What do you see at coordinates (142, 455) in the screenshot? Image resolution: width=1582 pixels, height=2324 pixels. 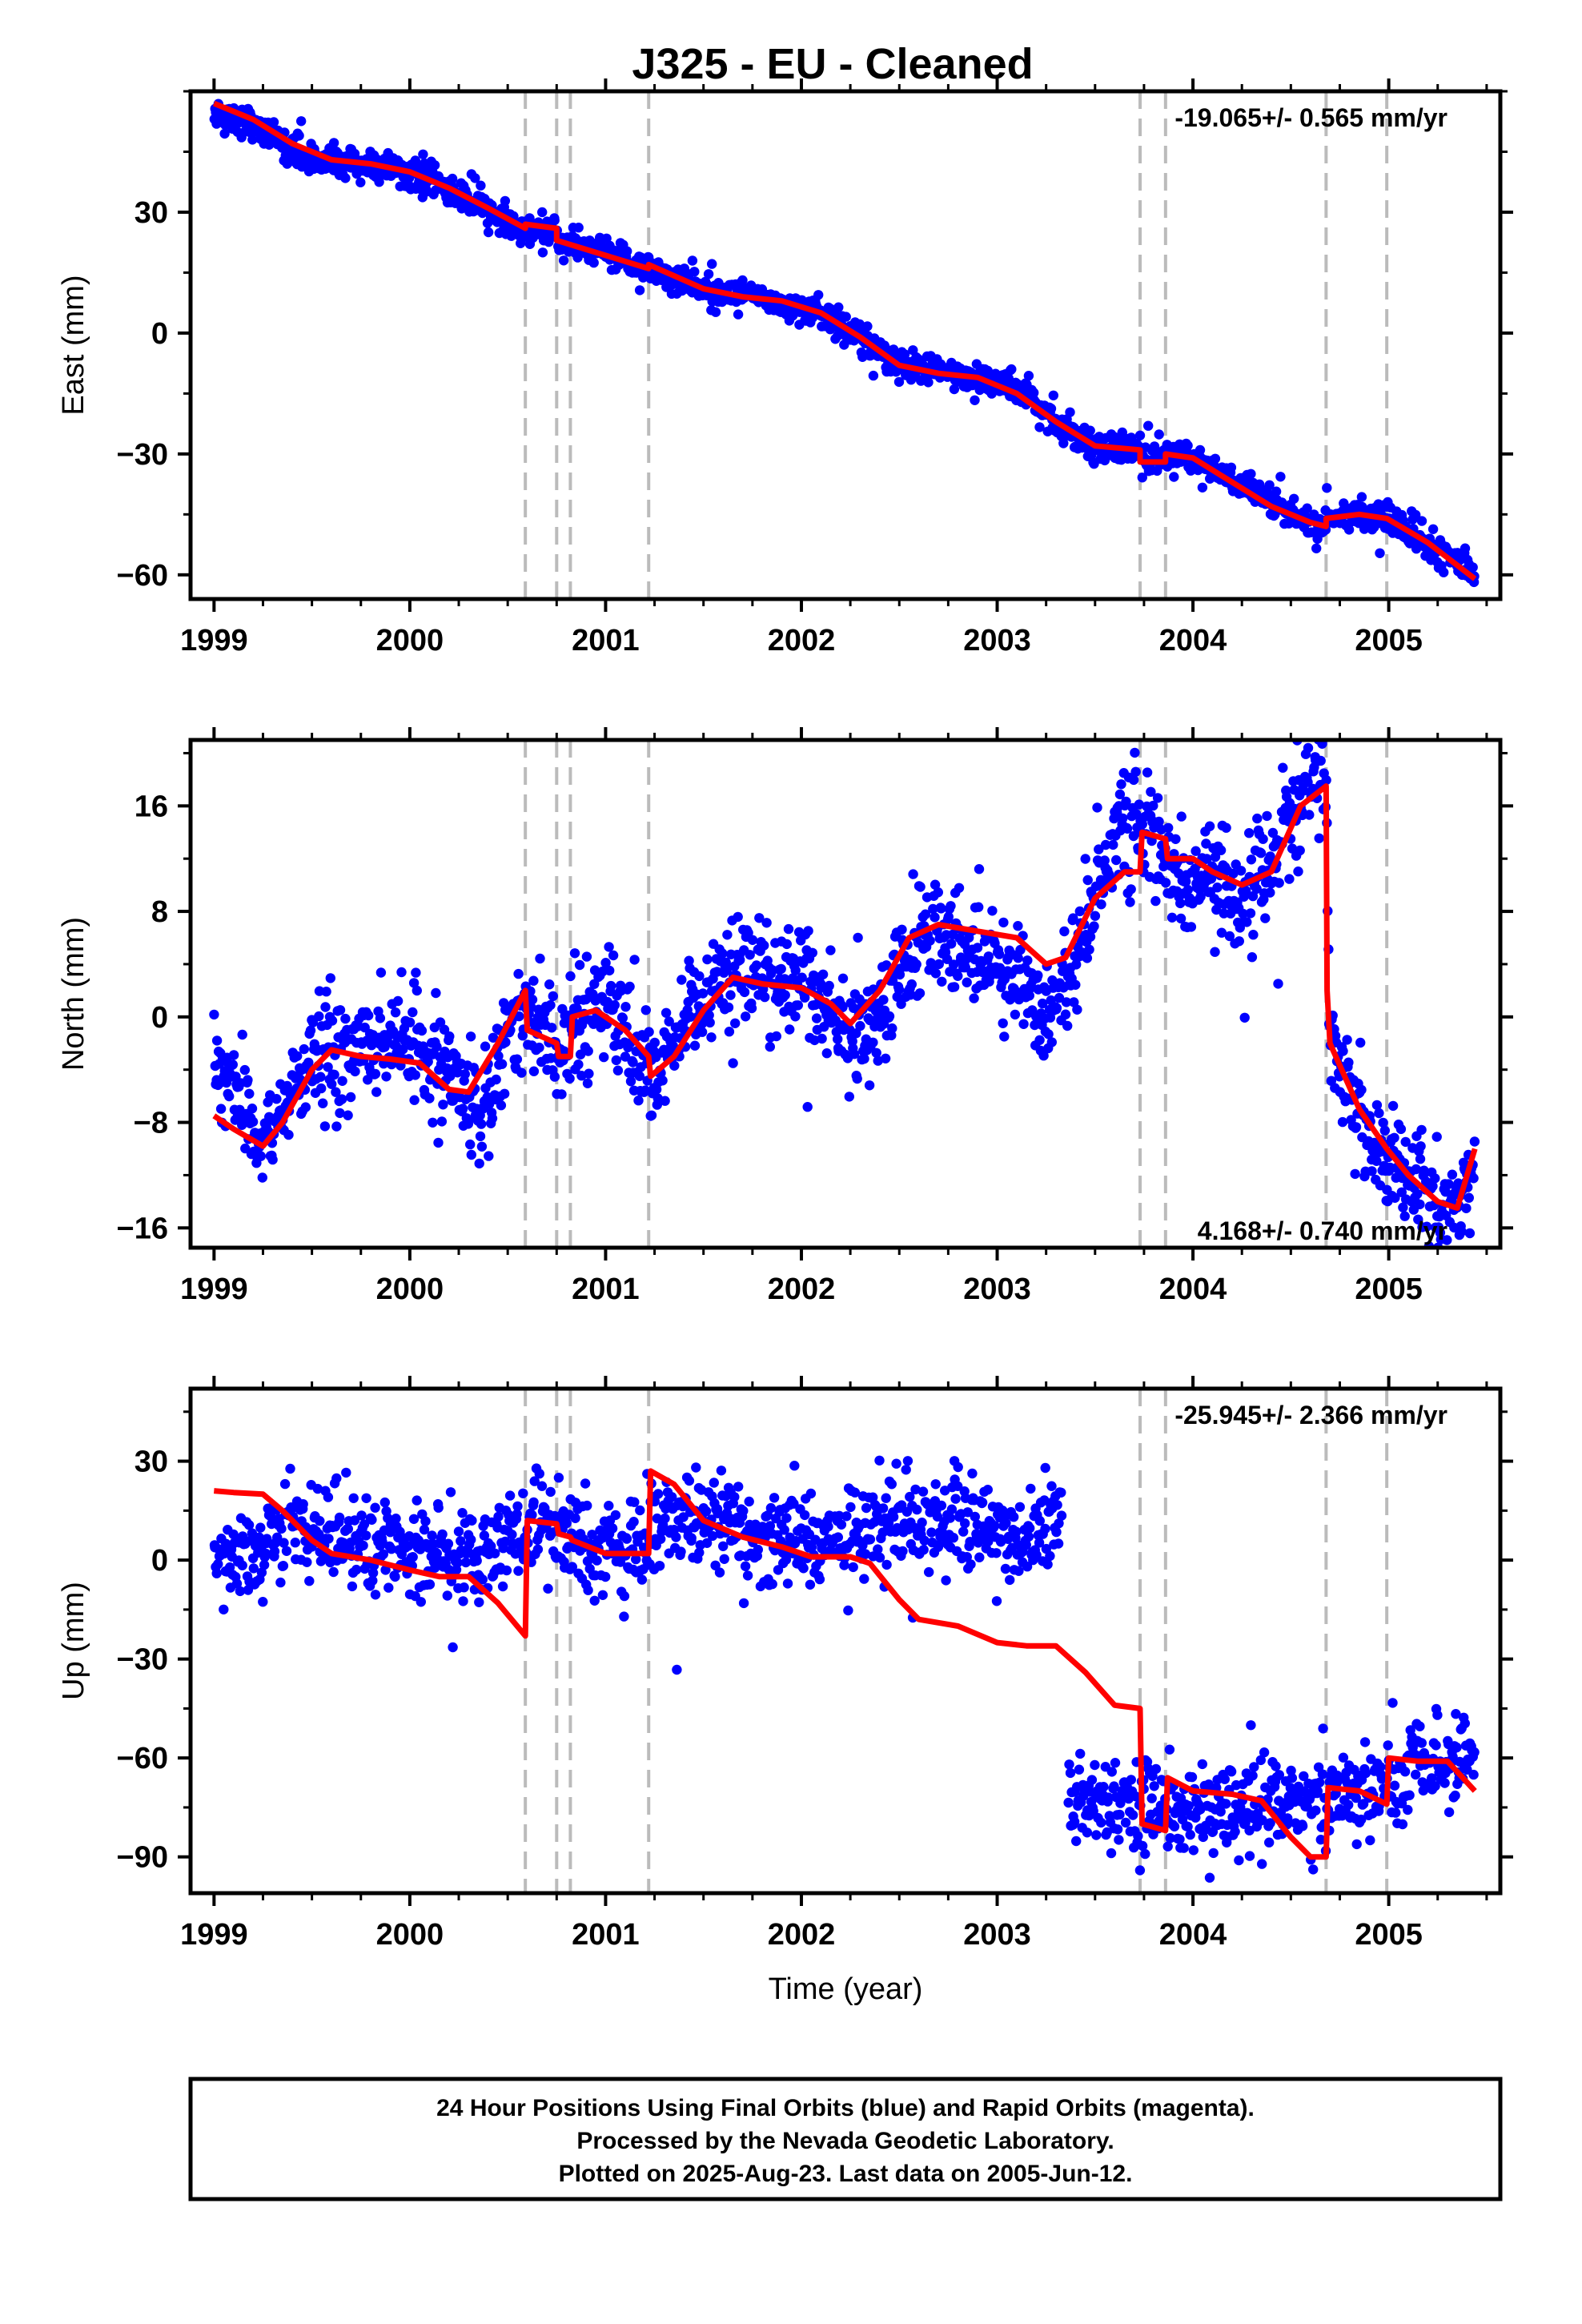 I see `y-tick-label: −30` at bounding box center [142, 455].